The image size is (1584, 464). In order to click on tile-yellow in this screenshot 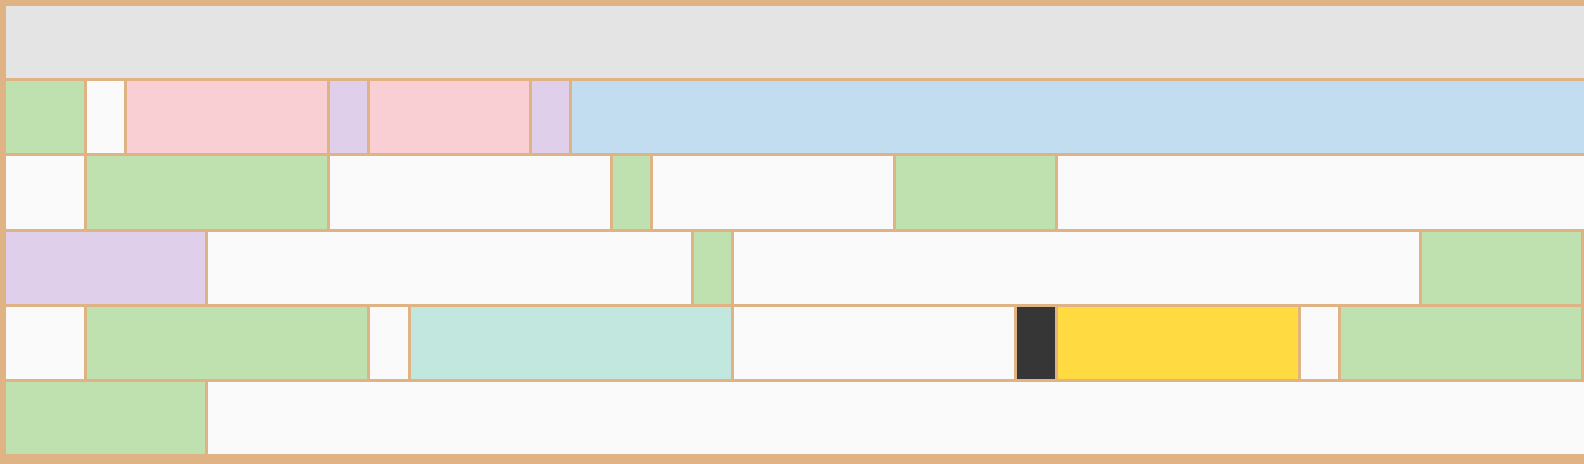, I will do `click(1177, 342)`.